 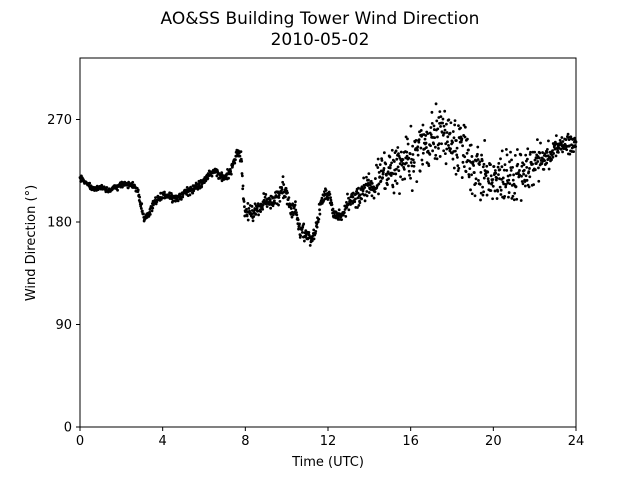 What do you see at coordinates (576, 441) in the screenshot?
I see `x-tick-label: 24` at bounding box center [576, 441].